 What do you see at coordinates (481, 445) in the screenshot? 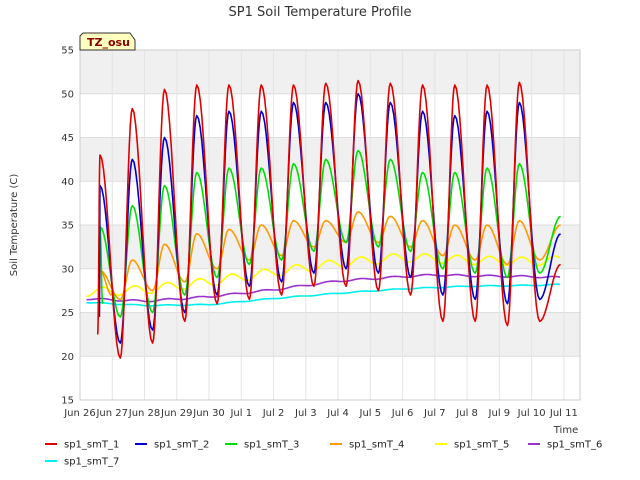
I see `legend-label: sp1_smT_5` at bounding box center [481, 445].